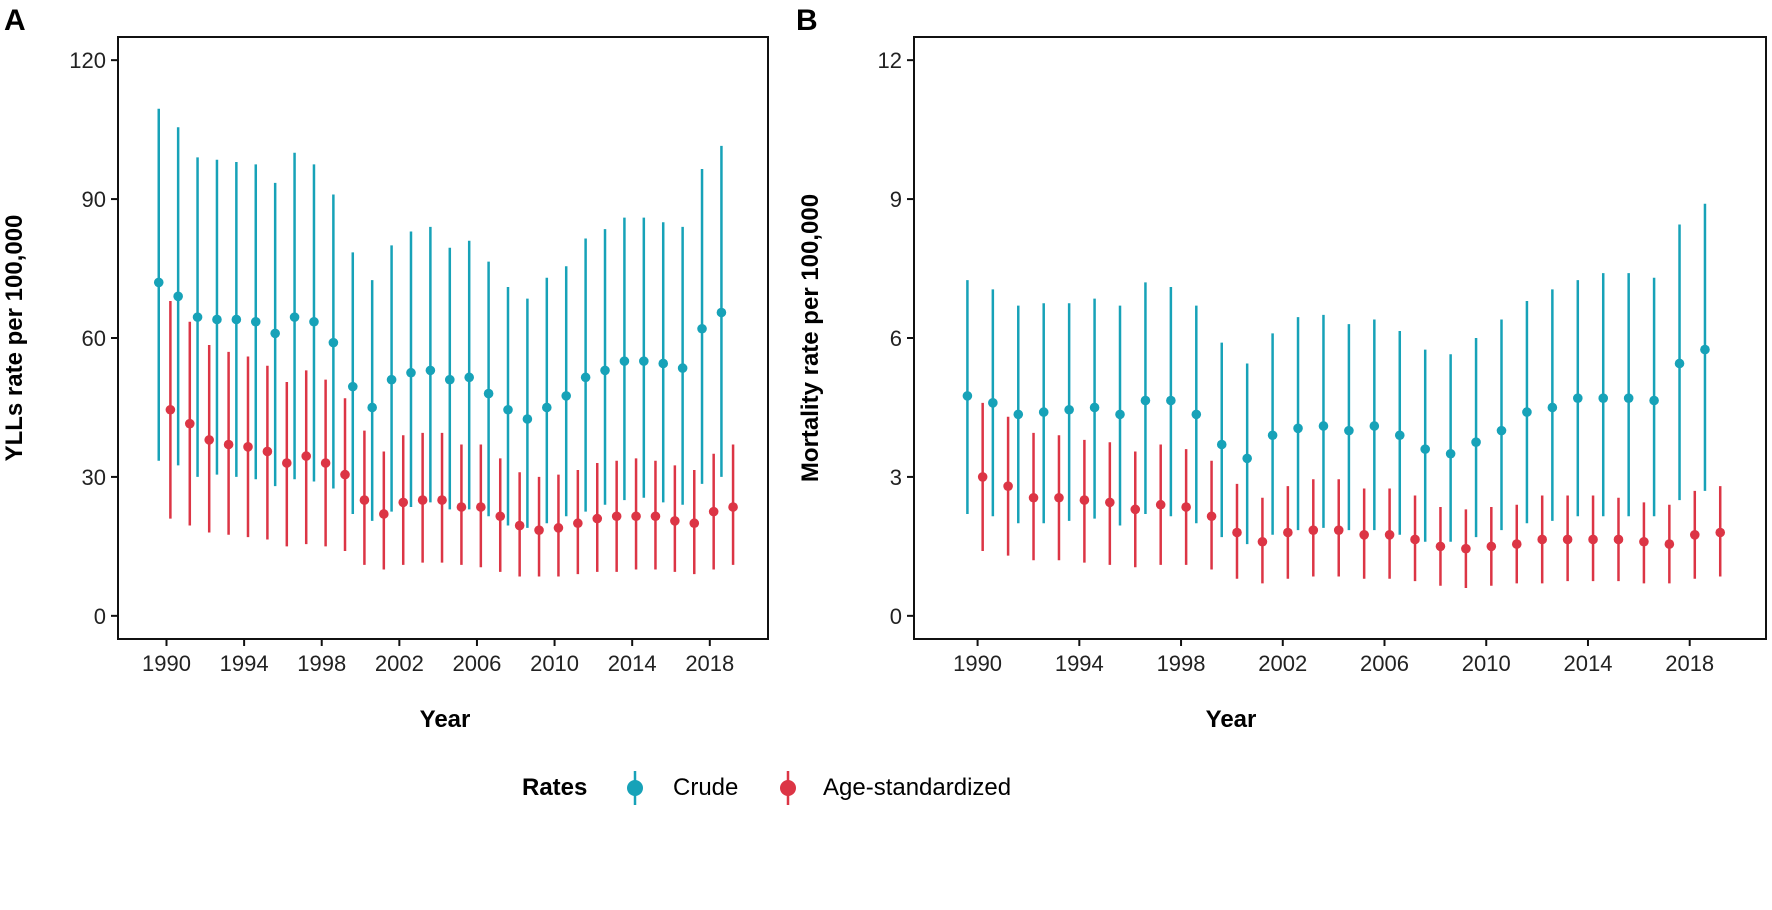  Describe the element at coordinates (445, 719) in the screenshot. I see `panel-a-x-axis-title: Year` at that location.